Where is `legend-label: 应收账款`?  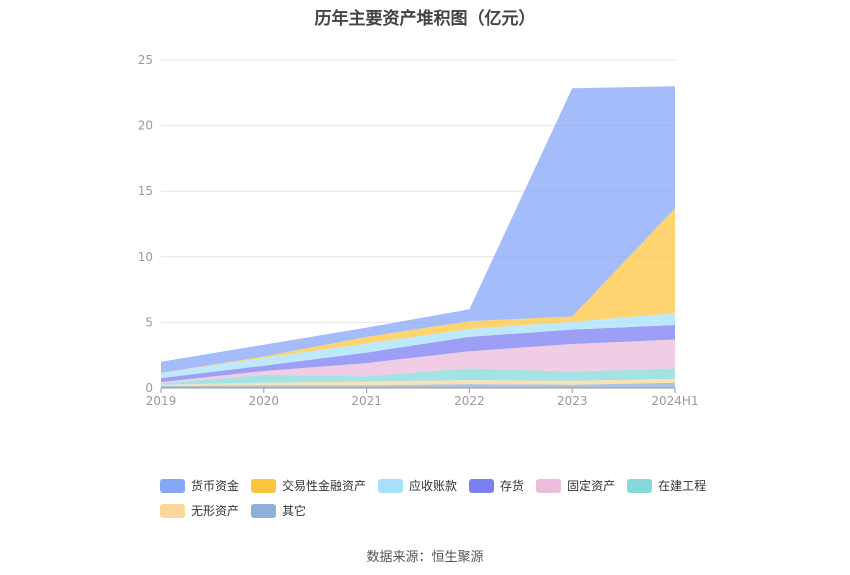 legend-label: 应收账款 is located at coordinates (433, 486).